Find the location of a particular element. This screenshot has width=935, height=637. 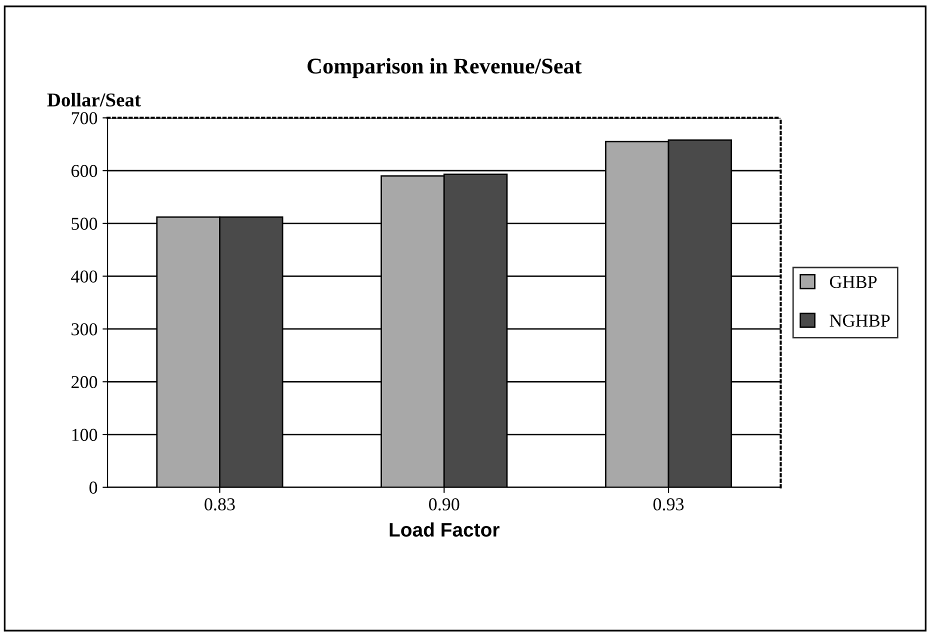

x-tick-label: 0.90 is located at coordinates (444, 504).